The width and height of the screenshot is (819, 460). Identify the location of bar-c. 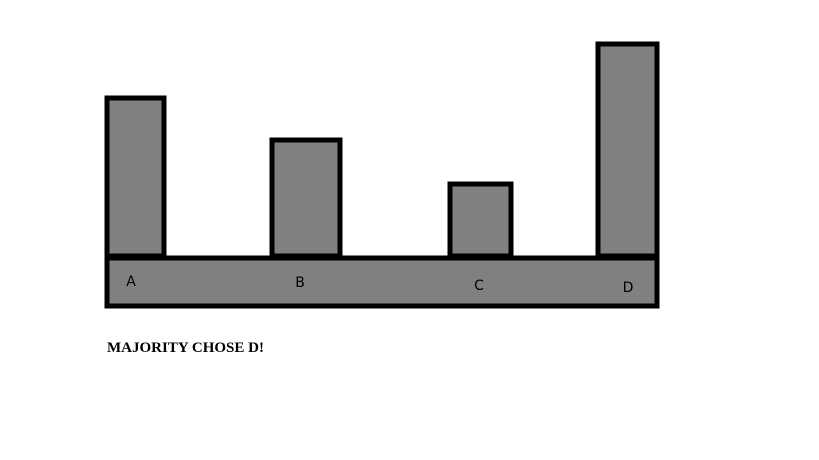
(480, 220).